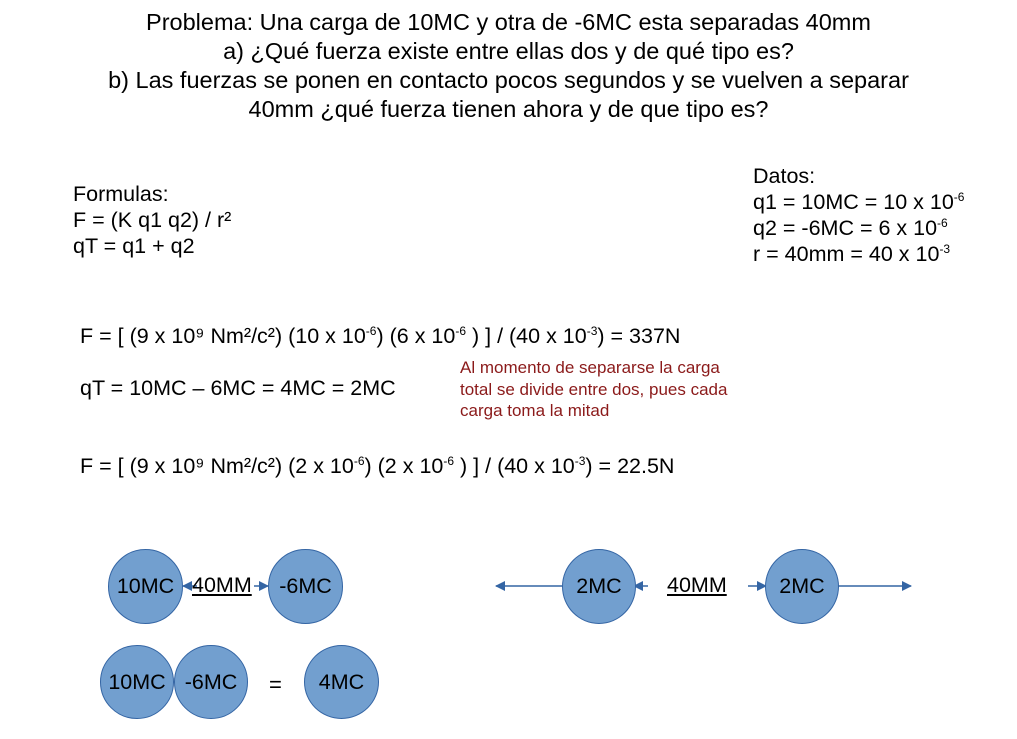 The width and height of the screenshot is (1017, 739). Describe the element at coordinates (211, 682) in the screenshot. I see `contact-circle-neg6mc: -6MC` at that location.